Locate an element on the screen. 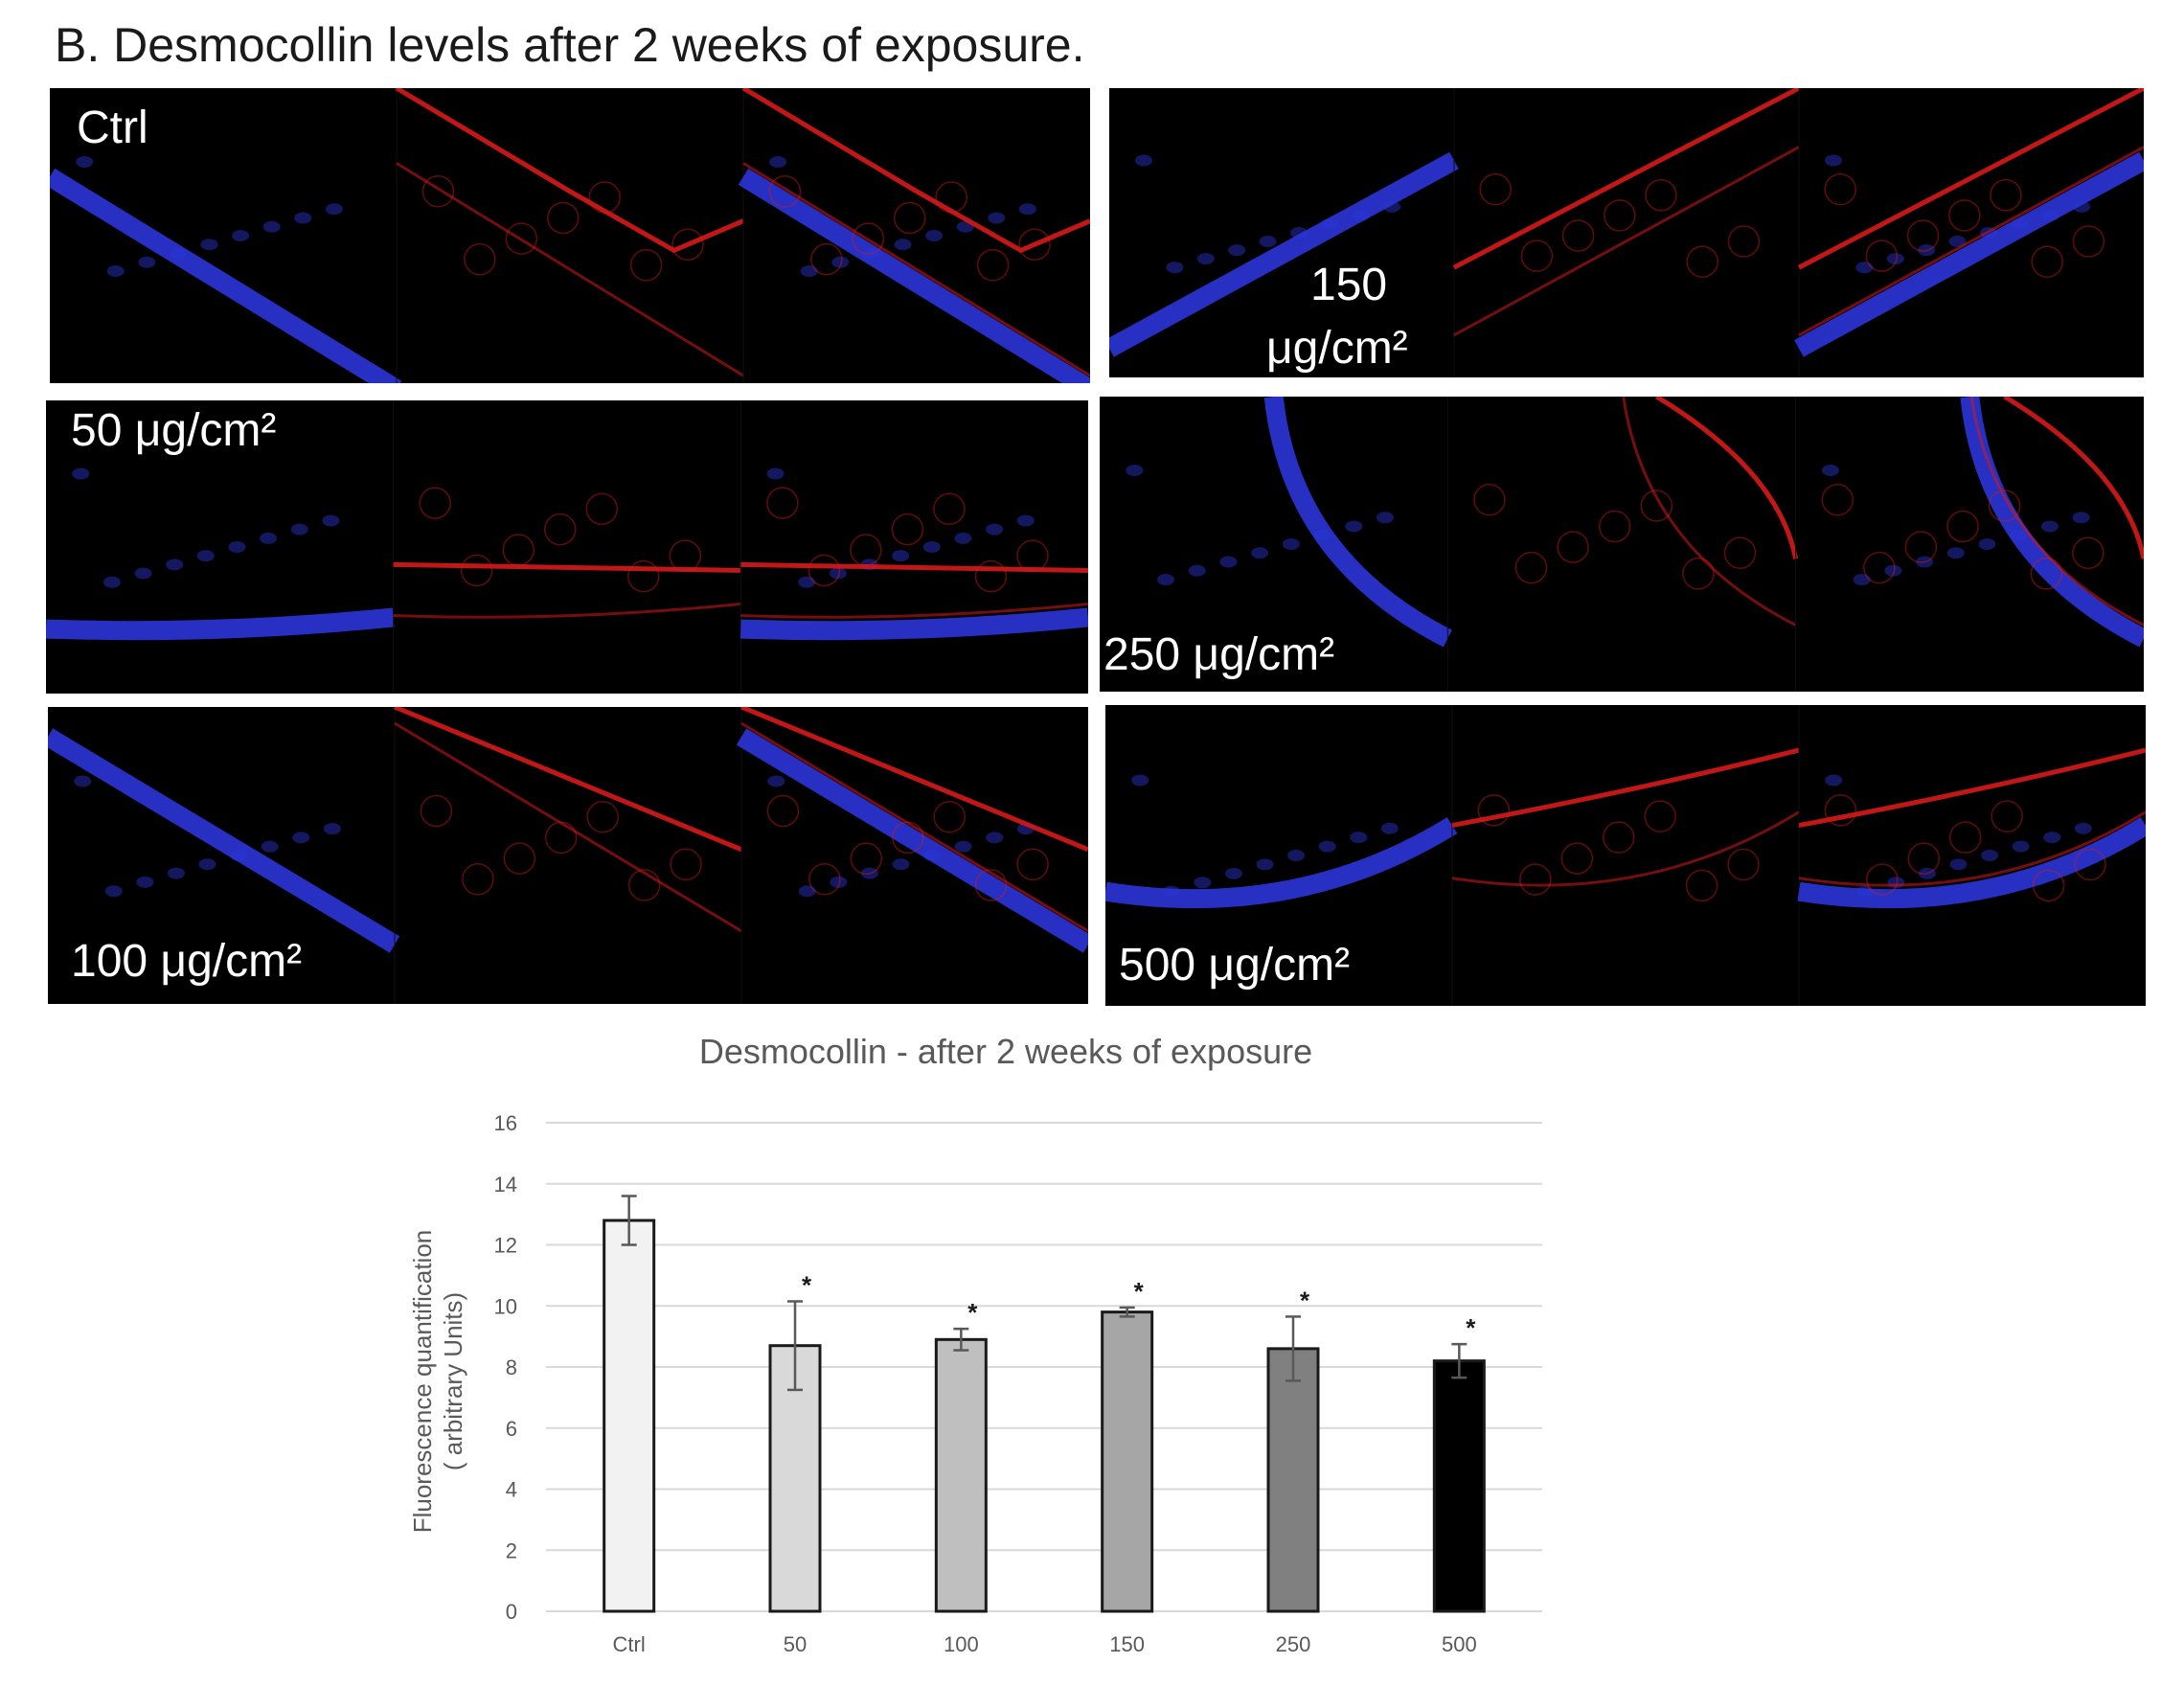 The width and height of the screenshot is (2184, 1686). x-tick-label: 50 is located at coordinates (795, 1644).